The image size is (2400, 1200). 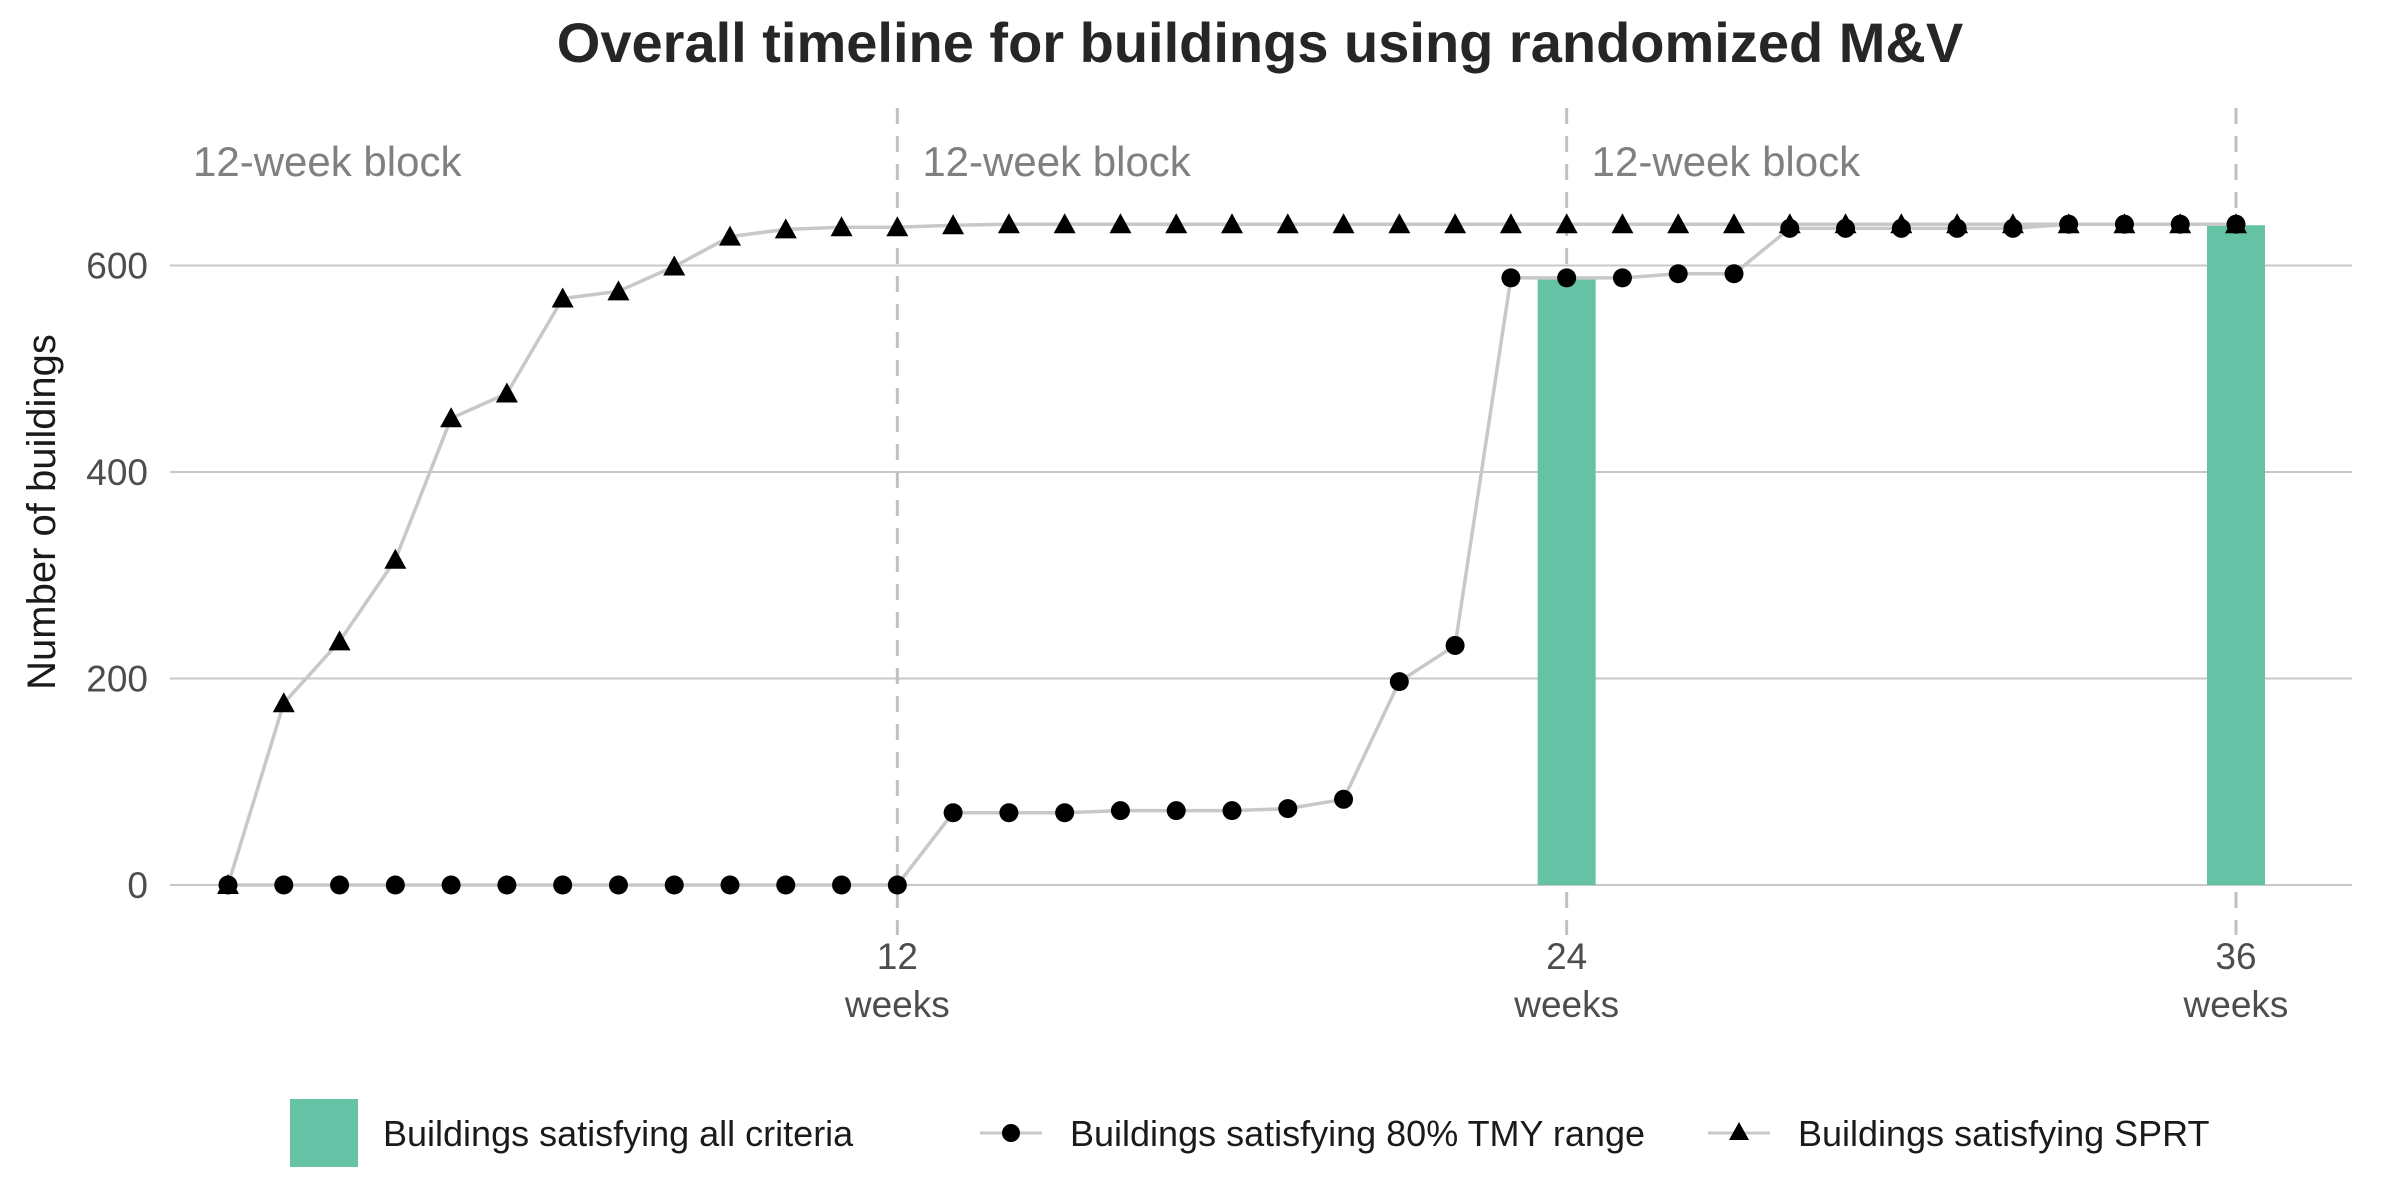 What do you see at coordinates (1011, 1133) in the screenshot?
I see `legend-marker-tmy` at bounding box center [1011, 1133].